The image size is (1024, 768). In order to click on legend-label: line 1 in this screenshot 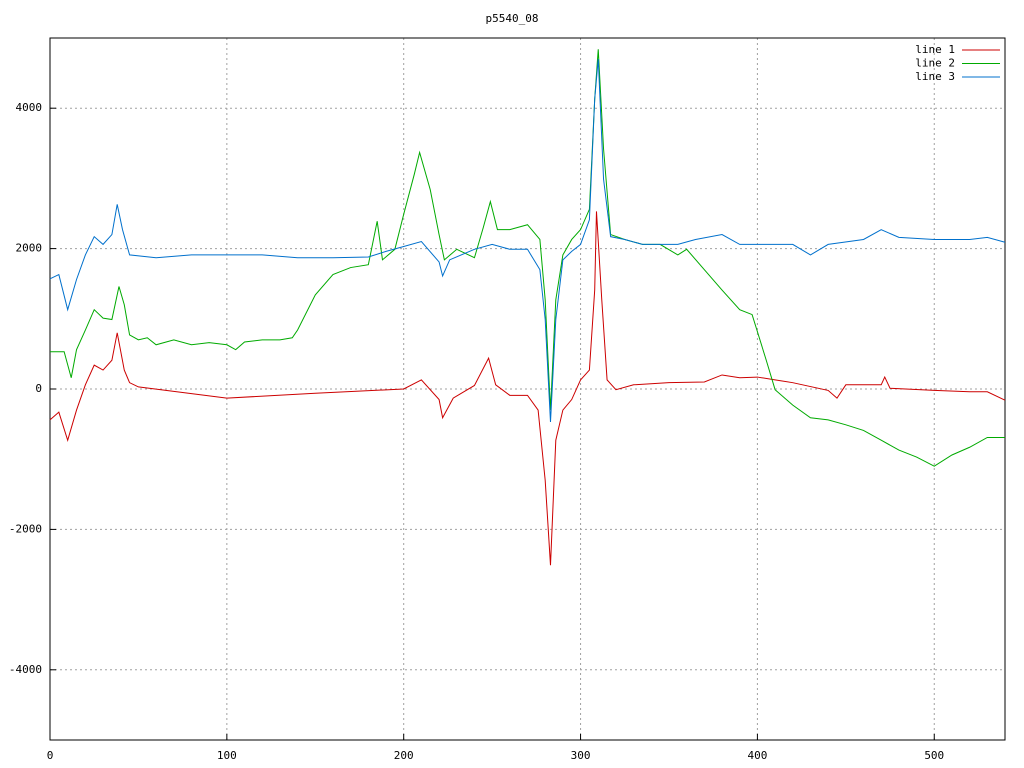, I will do `click(935, 49)`.